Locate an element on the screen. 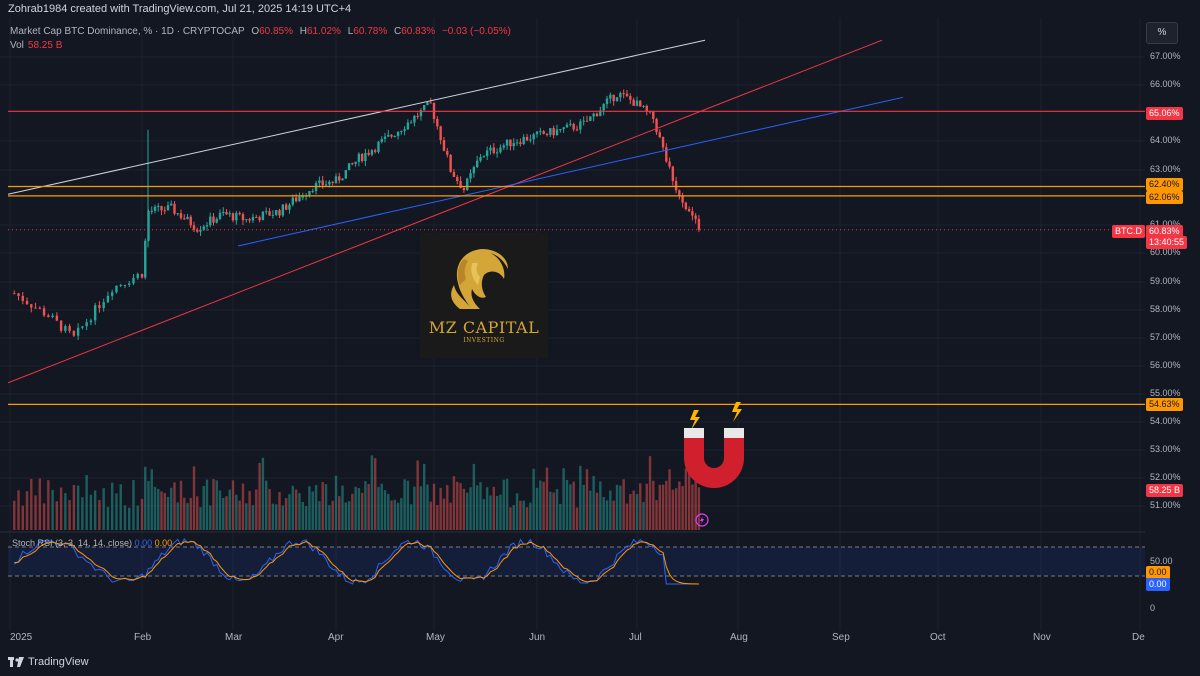 This screenshot has width=1200, height=676. tradingview-brand: TradingView is located at coordinates (48, 662).